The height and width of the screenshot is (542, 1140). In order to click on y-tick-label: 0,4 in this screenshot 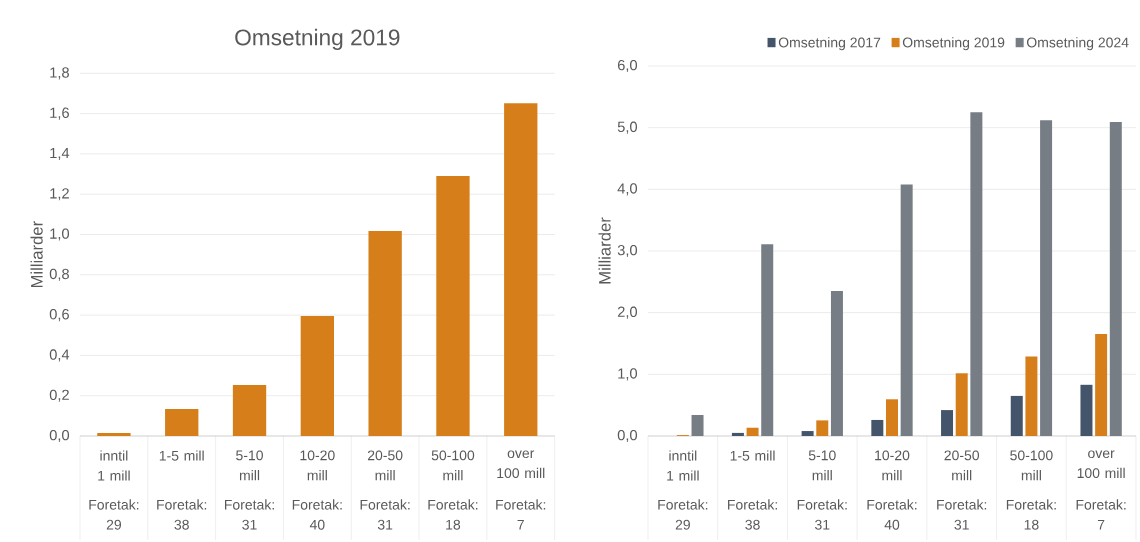, I will do `click(59, 355)`.